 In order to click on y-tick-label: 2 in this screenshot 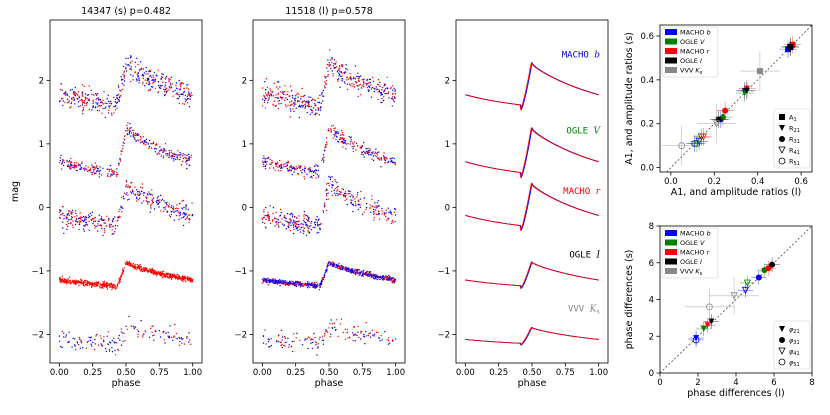, I will do `click(41, 81)`.